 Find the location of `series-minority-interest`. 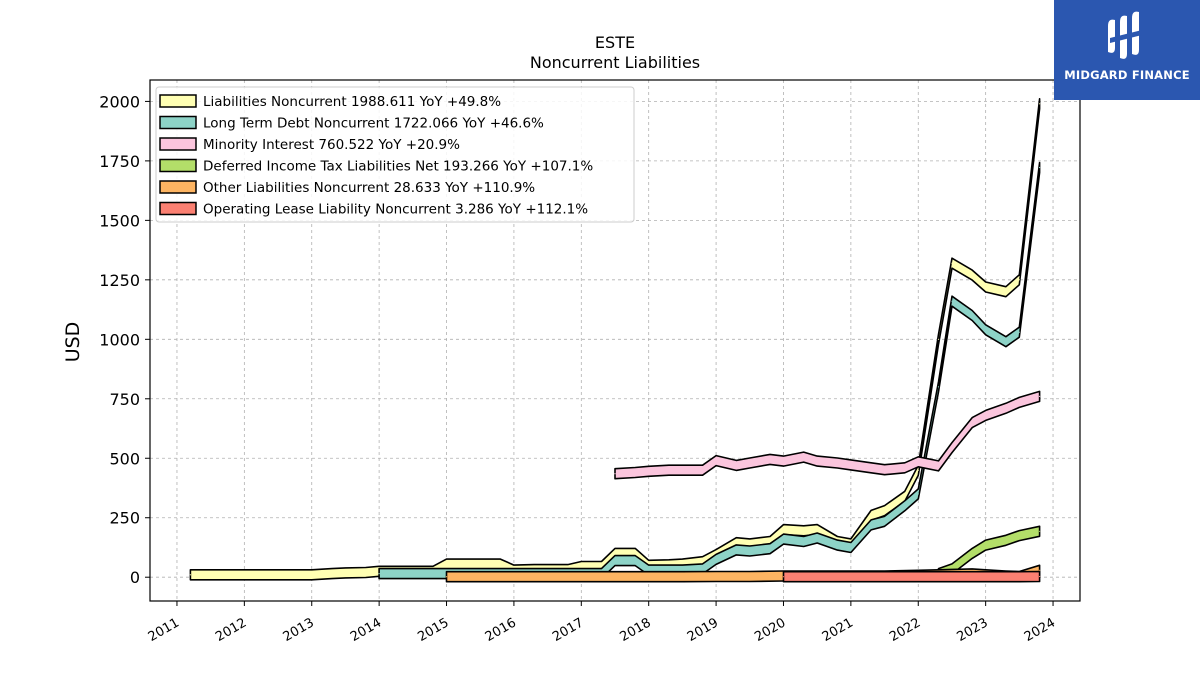

series-minority-interest is located at coordinates (827, 435).